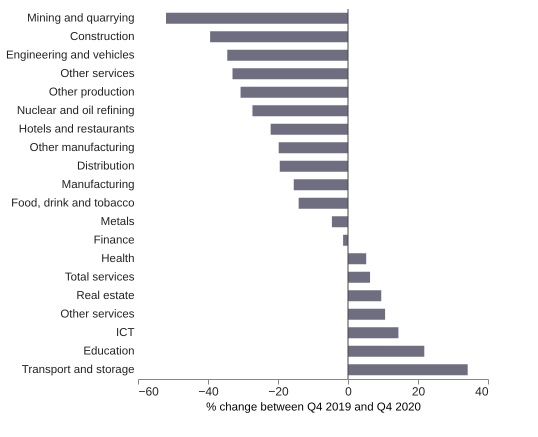 The width and height of the screenshot is (538, 437). What do you see at coordinates (313, 408) in the screenshot?
I see `x-axis-title: % change between Q4 2019 and Q4 2020` at bounding box center [313, 408].